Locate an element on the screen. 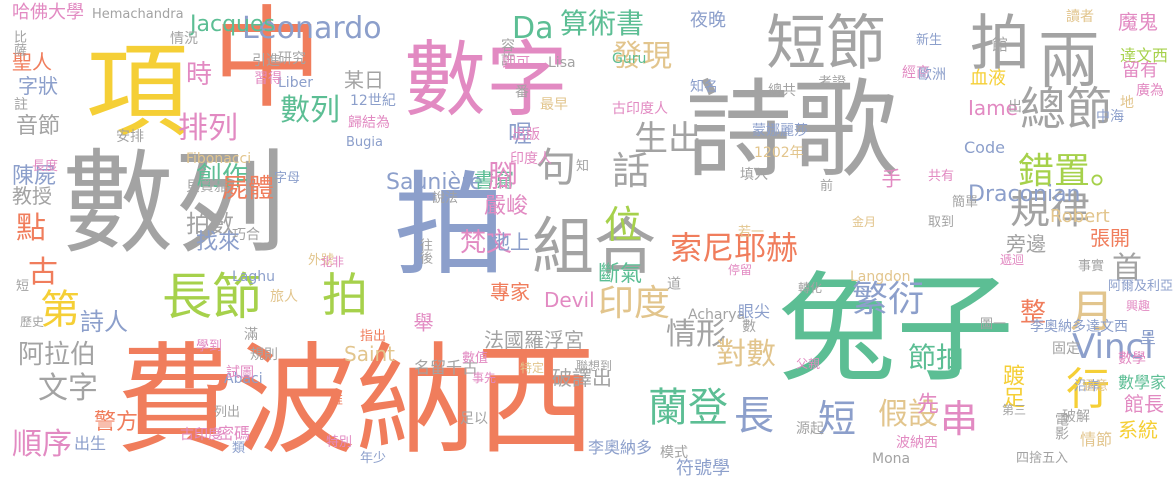 This screenshot has height=482, width=1175. cloud-word: 北非 is located at coordinates (332, 262).